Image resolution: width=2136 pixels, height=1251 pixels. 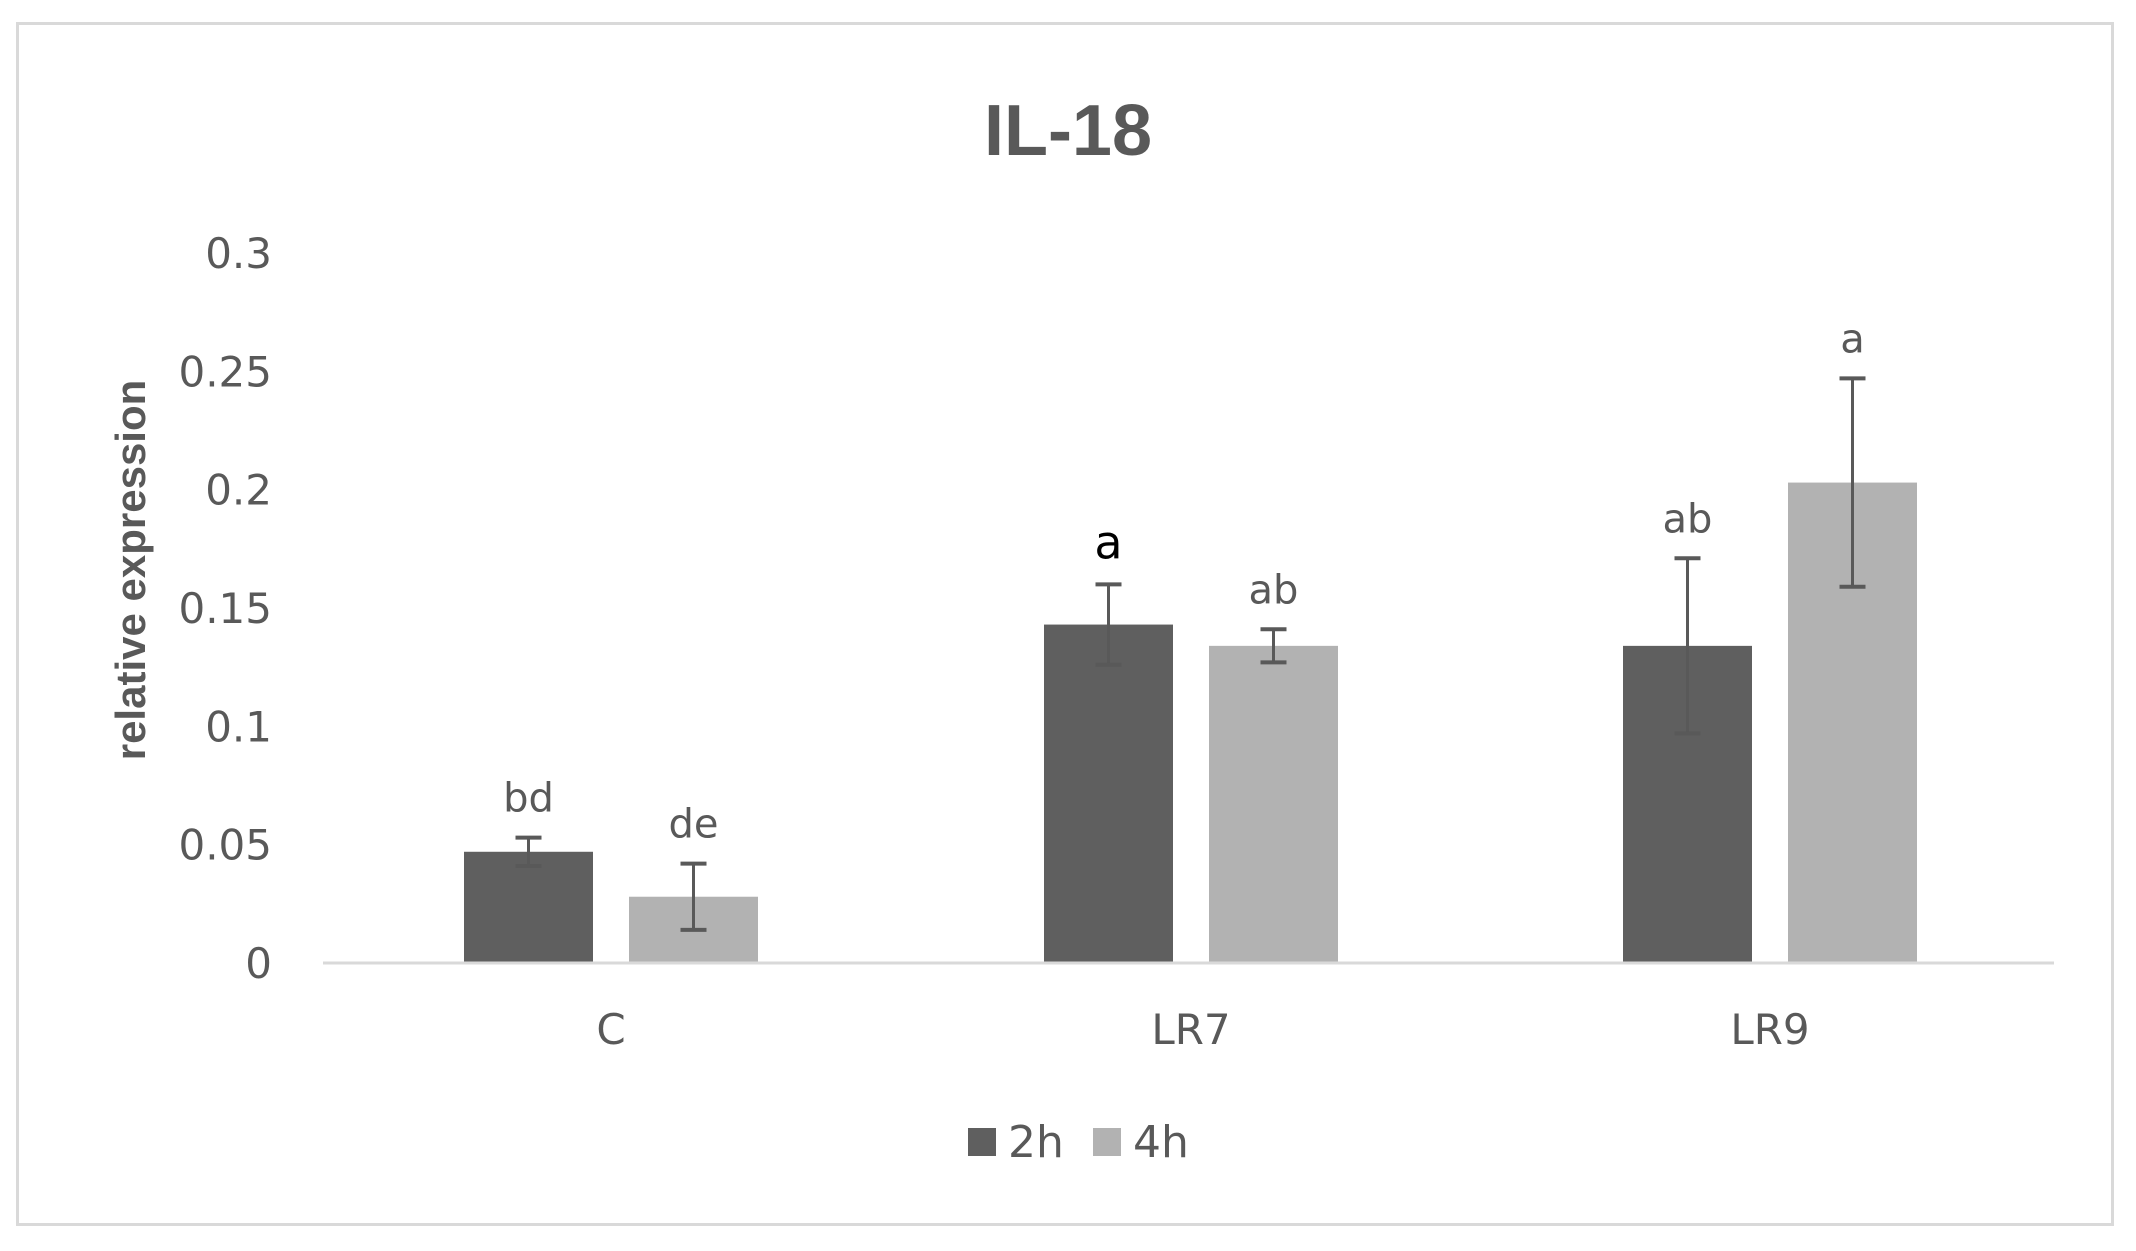 What do you see at coordinates (130, 570) in the screenshot?
I see `y-axis-label: relative expression` at bounding box center [130, 570].